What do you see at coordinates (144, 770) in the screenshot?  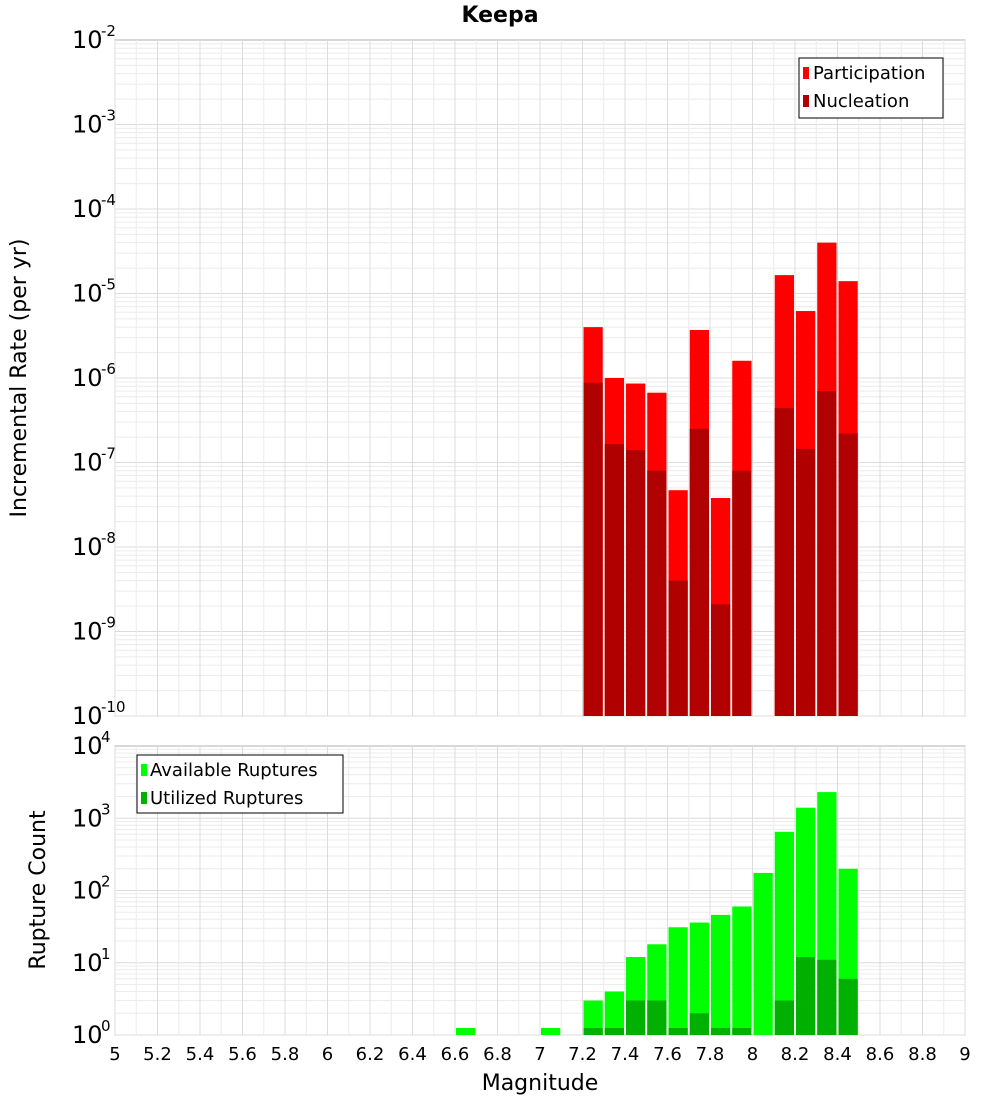 I see `legend-swatch-available` at bounding box center [144, 770].